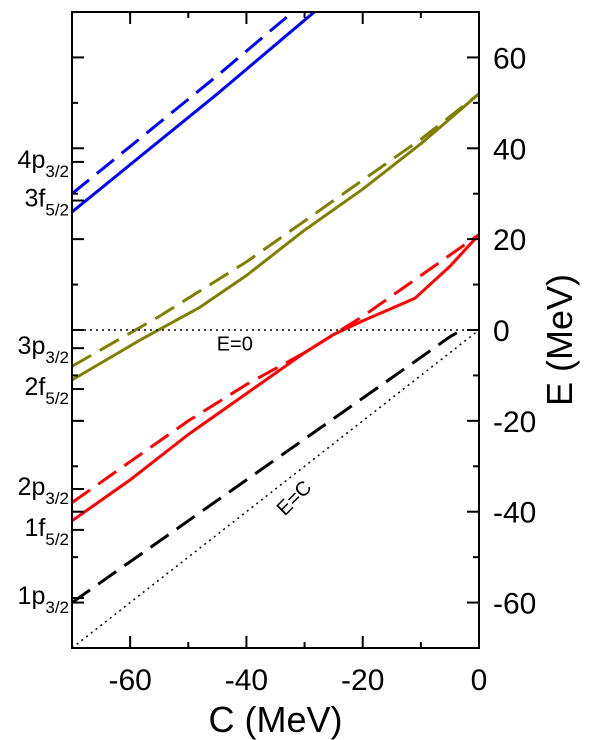 This screenshot has width=592, height=740. I want to click on state-label-3f-5-2: 3f5/2, so click(47, 202).